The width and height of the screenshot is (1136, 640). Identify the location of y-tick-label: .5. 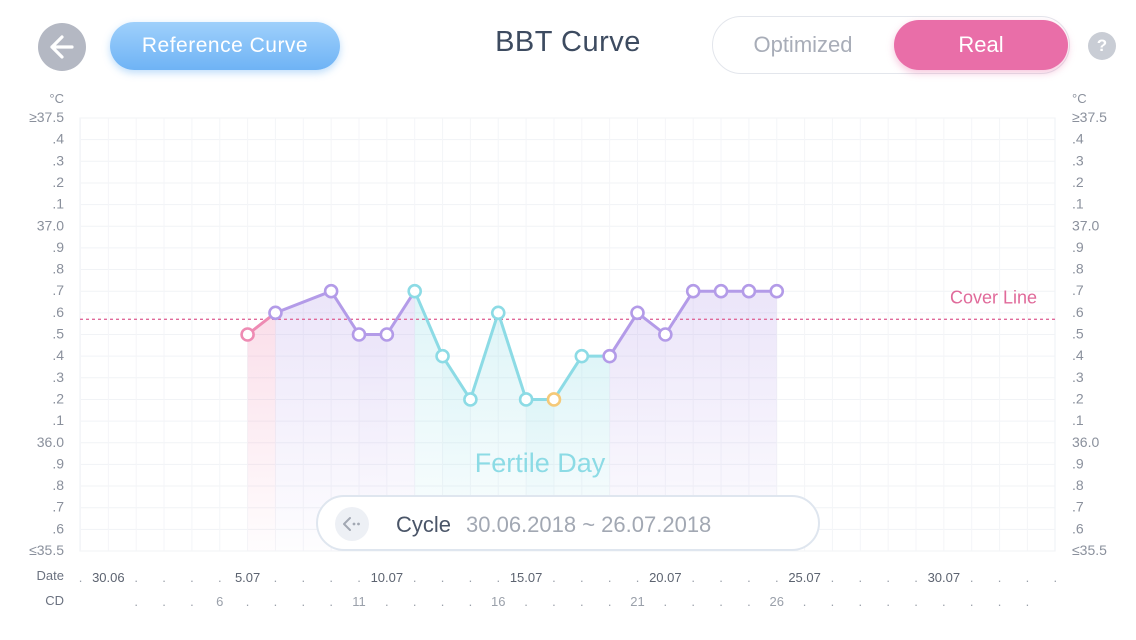
(58, 334).